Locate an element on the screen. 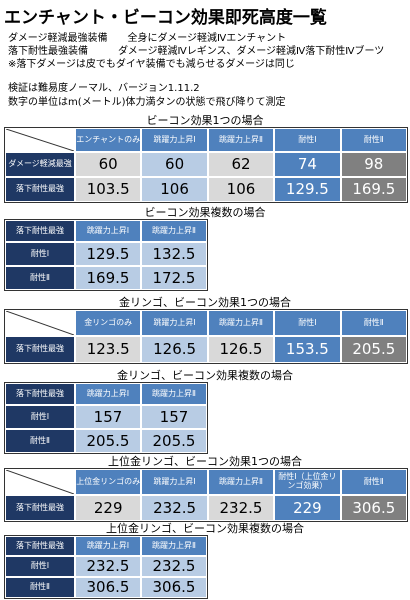 This screenshot has height=600, width=410. equipment-line: 落下耐性最強装備 ダメージ軽減Ⅳレギンス、ダメージ軽減Ⅳ落下耐性Ⅳブーツ is located at coordinates (196, 51).